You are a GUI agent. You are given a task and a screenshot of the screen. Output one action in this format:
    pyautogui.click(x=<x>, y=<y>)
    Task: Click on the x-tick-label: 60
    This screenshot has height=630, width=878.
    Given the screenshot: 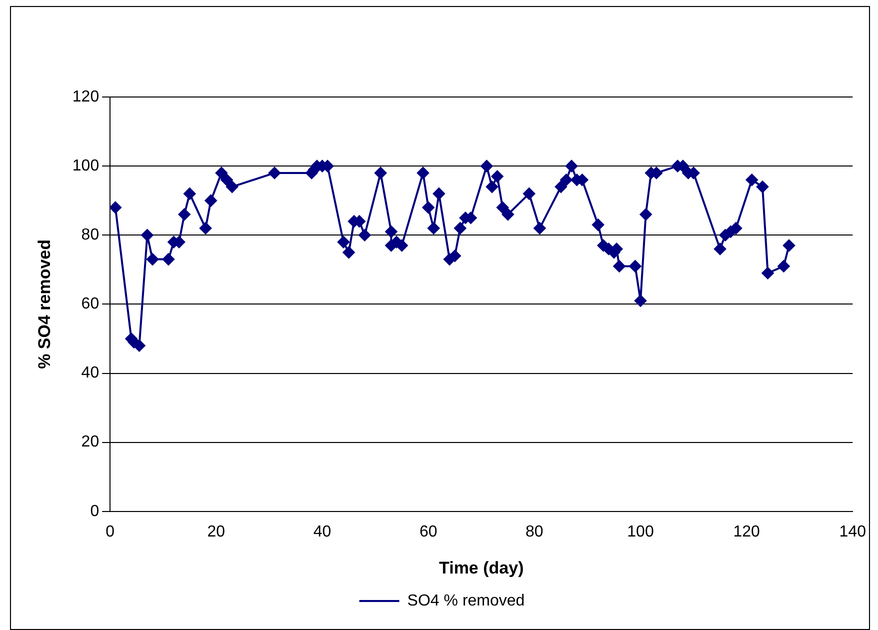 What is the action you would take?
    pyautogui.click(x=428, y=531)
    